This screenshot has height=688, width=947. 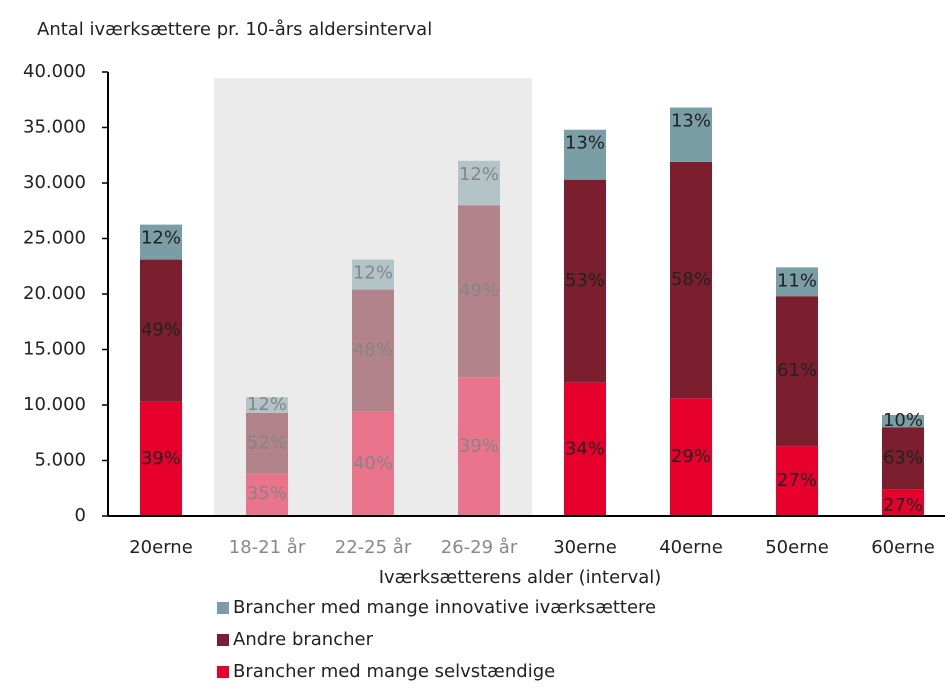 I want to click on data-label: 61%, so click(x=797, y=370).